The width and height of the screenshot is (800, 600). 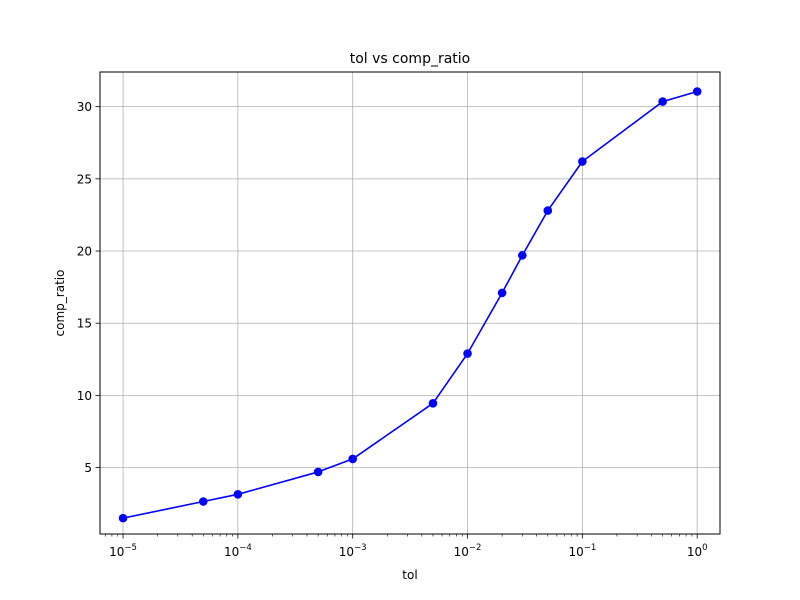 I want to click on x-tick-label: 10⁻², so click(x=468, y=551).